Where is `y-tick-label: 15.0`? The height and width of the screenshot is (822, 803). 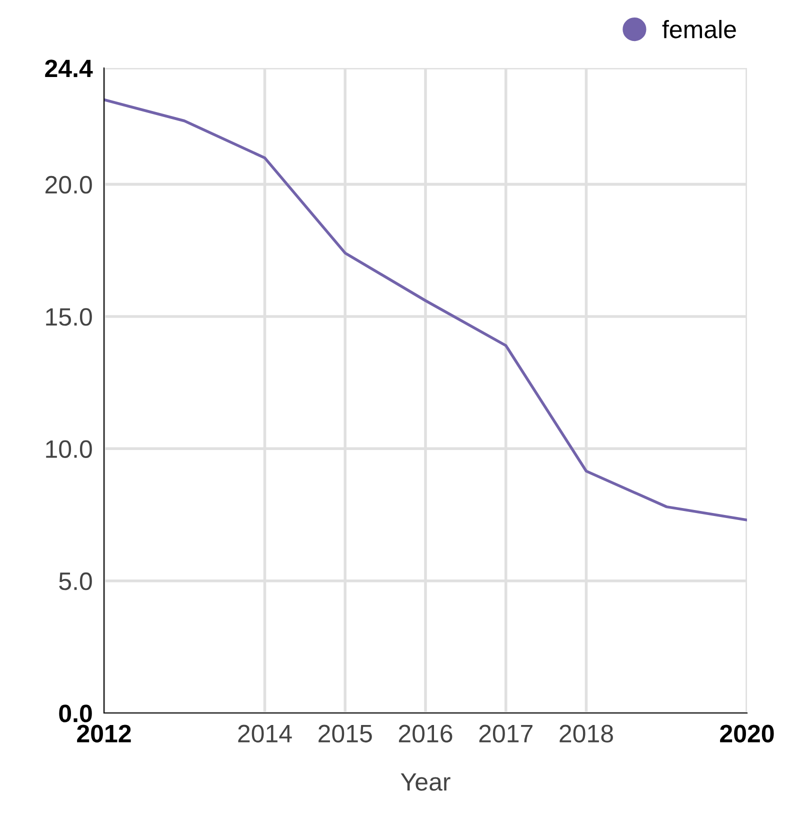
y-tick-label: 15.0 is located at coordinates (69, 317).